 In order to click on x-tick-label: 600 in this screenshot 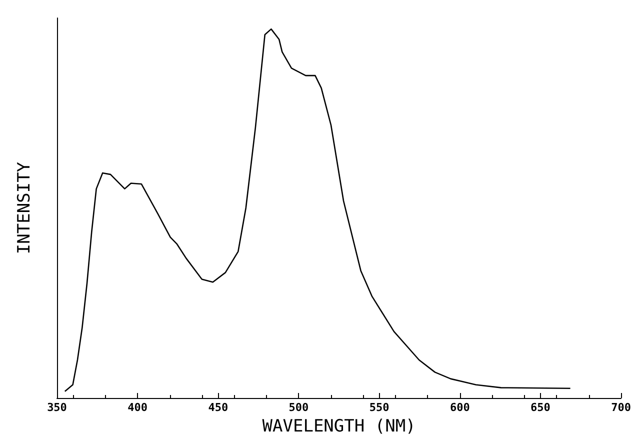, I will do `click(460, 407)`.